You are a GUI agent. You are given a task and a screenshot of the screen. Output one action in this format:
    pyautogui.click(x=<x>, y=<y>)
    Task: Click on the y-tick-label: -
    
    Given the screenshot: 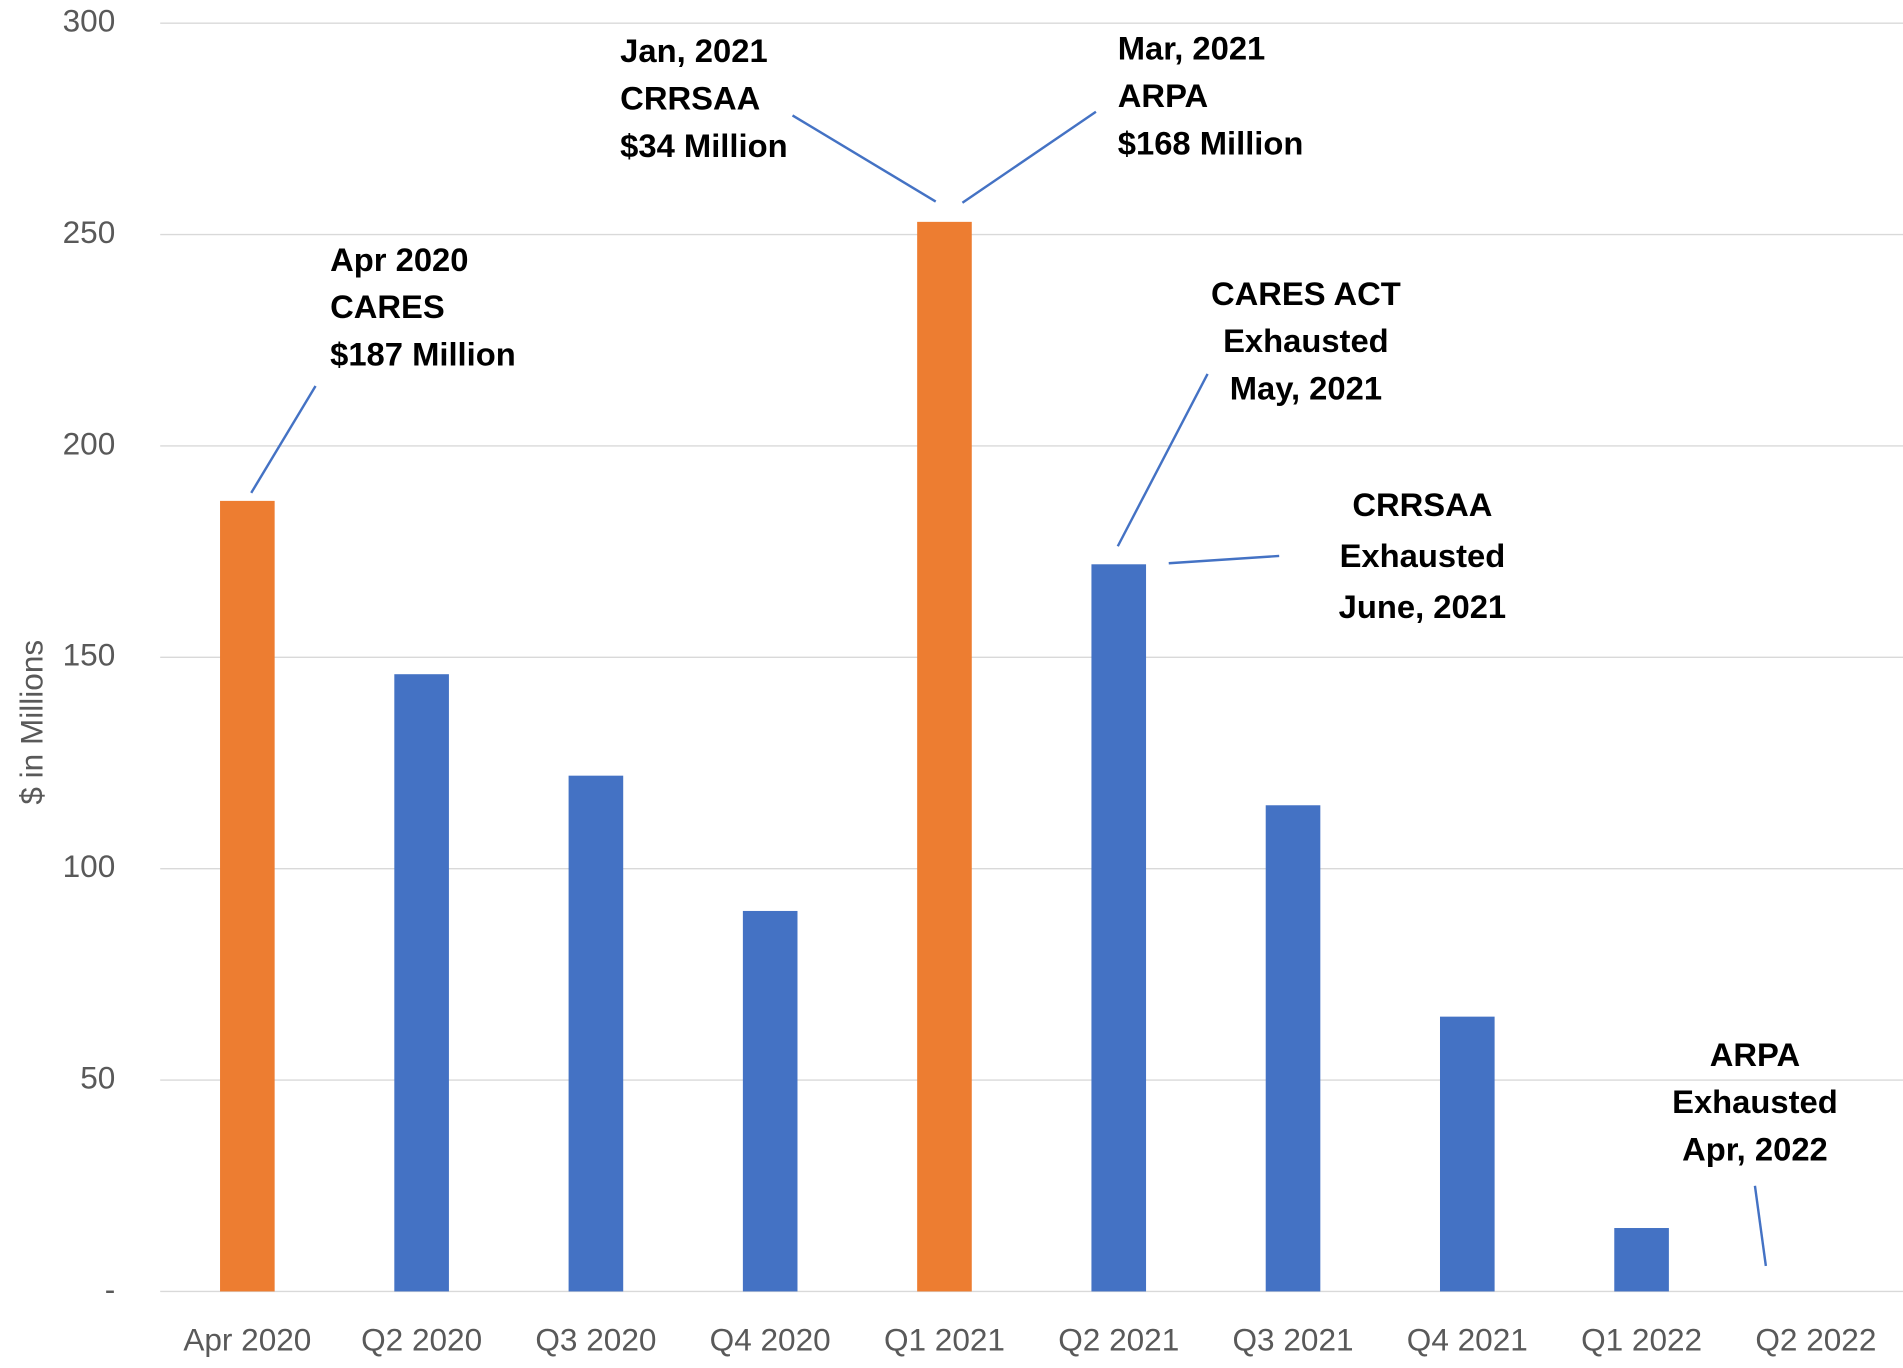 What is the action you would take?
    pyautogui.click(x=110, y=1289)
    